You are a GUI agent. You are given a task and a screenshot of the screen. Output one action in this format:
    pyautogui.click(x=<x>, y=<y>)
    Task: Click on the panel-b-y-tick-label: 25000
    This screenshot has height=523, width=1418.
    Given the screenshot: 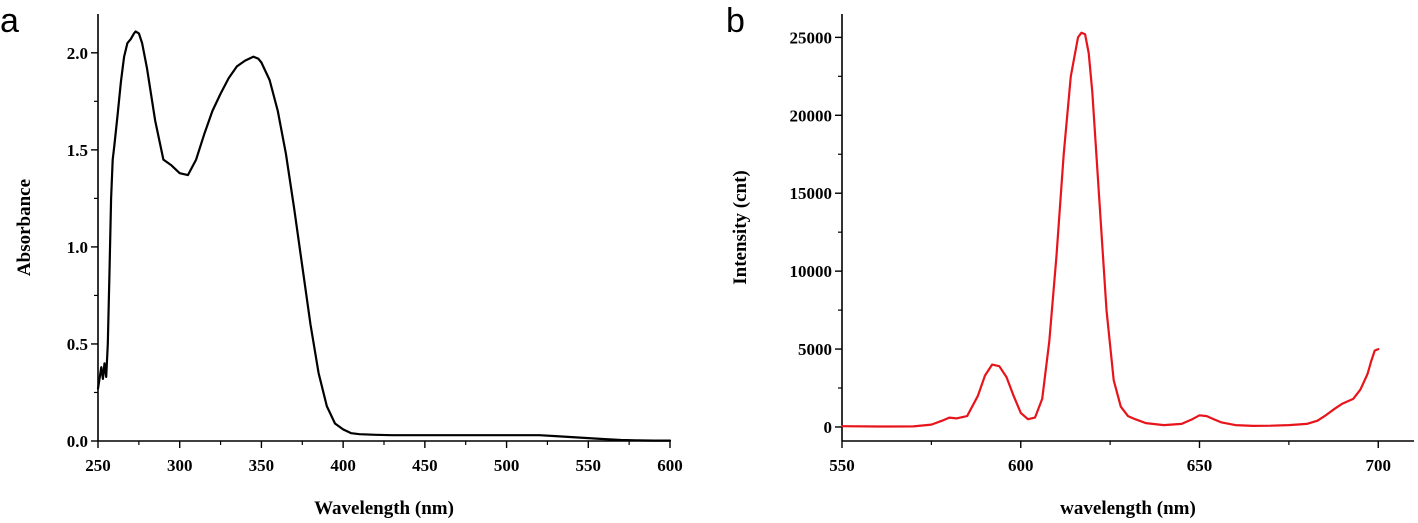 What is the action you would take?
    pyautogui.click(x=811, y=37)
    